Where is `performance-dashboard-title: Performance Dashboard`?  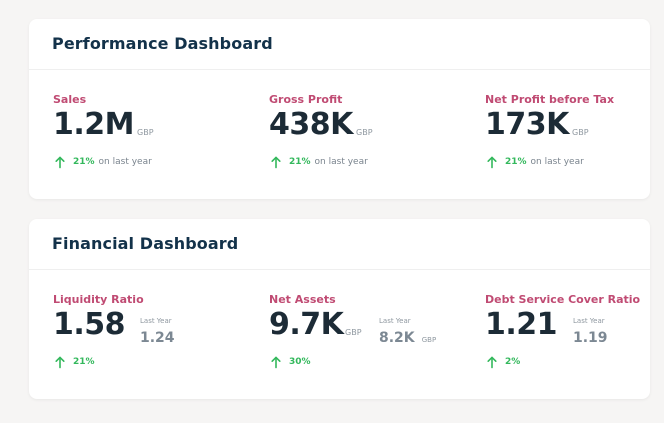 performance-dashboard-title: Performance Dashboard is located at coordinates (162, 43).